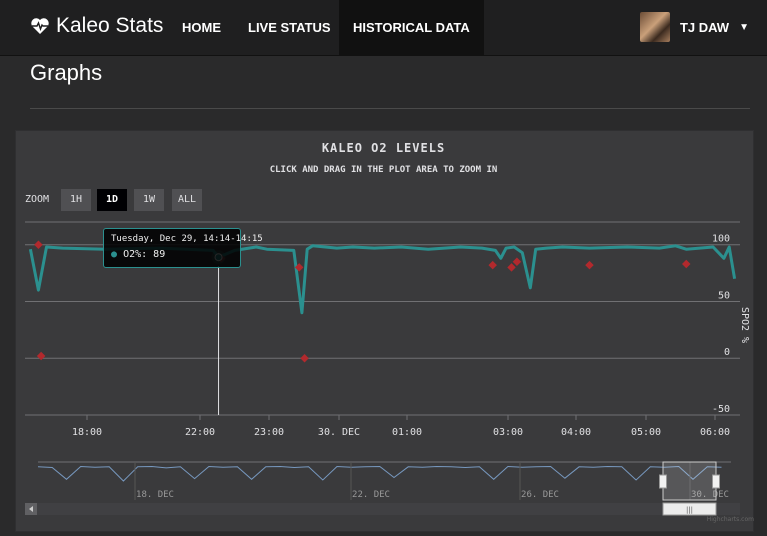 This screenshot has width=767, height=536. Describe the element at coordinates (379, 473) in the screenshot. I see `navigator-series` at that location.